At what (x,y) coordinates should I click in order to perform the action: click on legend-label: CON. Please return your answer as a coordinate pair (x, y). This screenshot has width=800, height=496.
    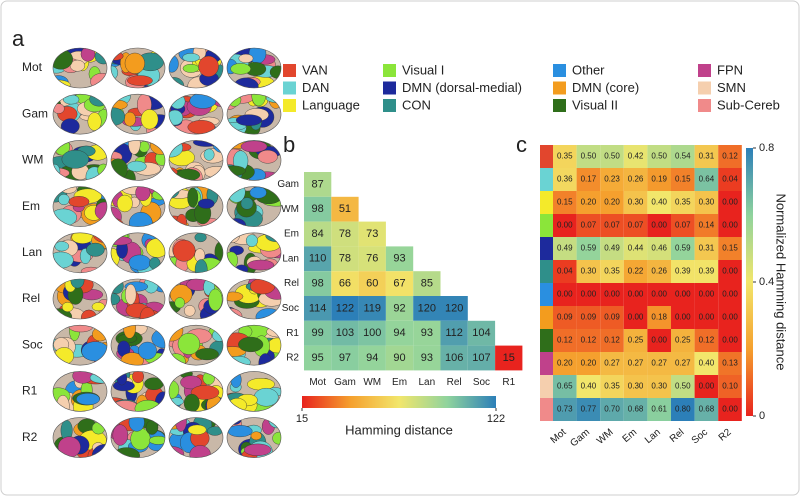
    Looking at the image, I should click on (416, 104).